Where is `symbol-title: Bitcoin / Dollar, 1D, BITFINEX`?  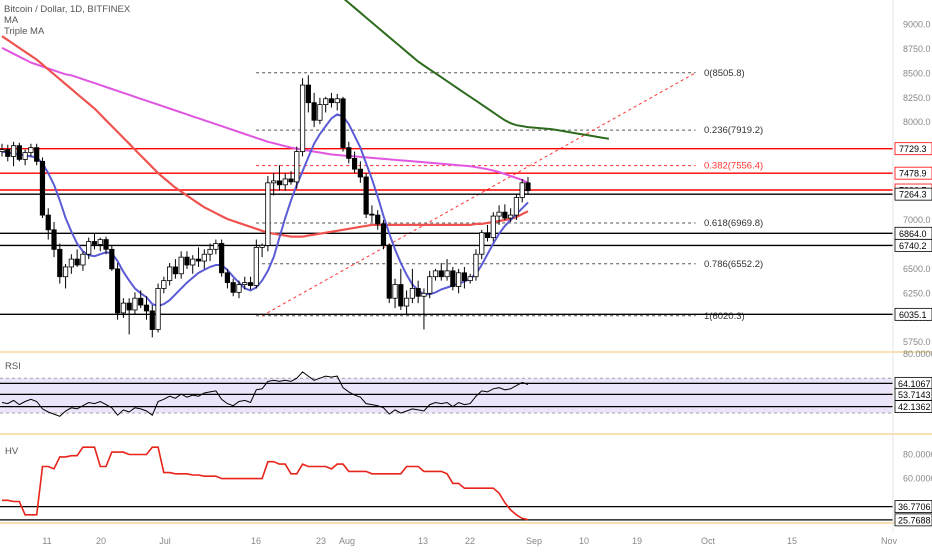 symbol-title: Bitcoin / Dollar, 1D, BITFINEX is located at coordinates (67, 9).